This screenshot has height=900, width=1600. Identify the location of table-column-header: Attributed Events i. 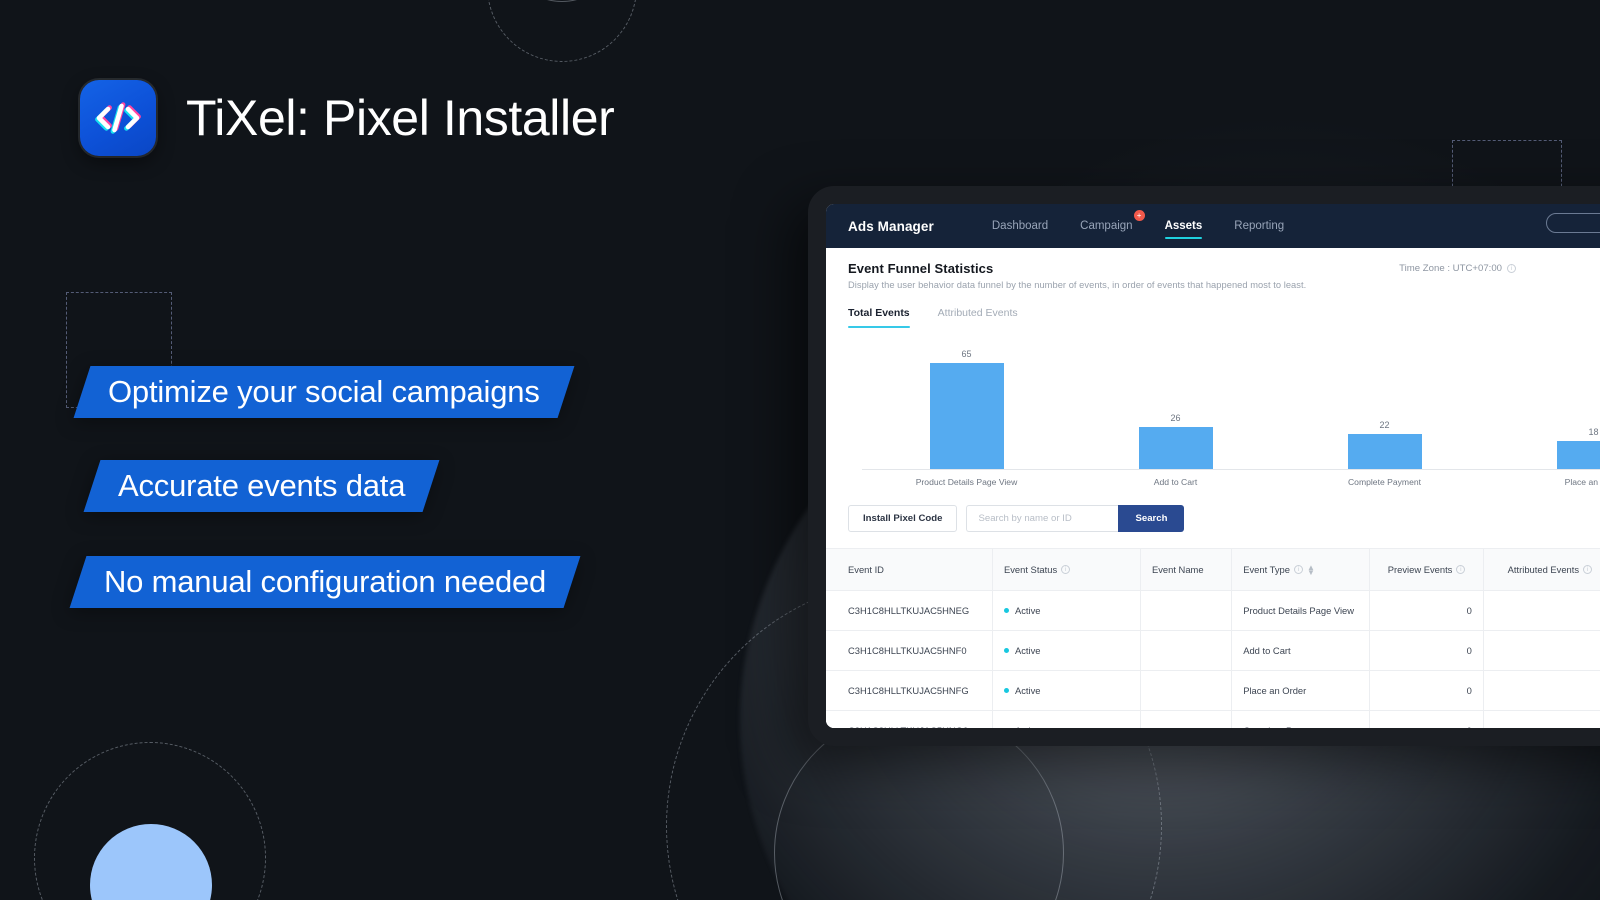
(1541, 569).